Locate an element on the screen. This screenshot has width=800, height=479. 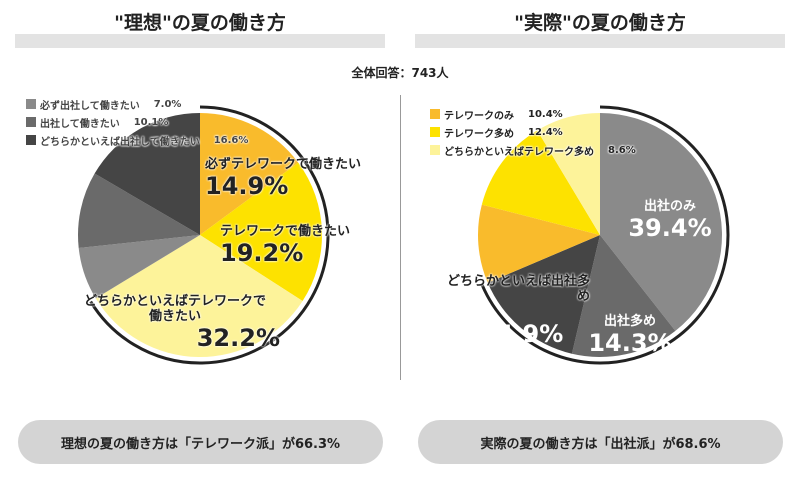
legend-item: どちらかといえばテレワーク多め 8.6% is located at coordinates (533, 150).